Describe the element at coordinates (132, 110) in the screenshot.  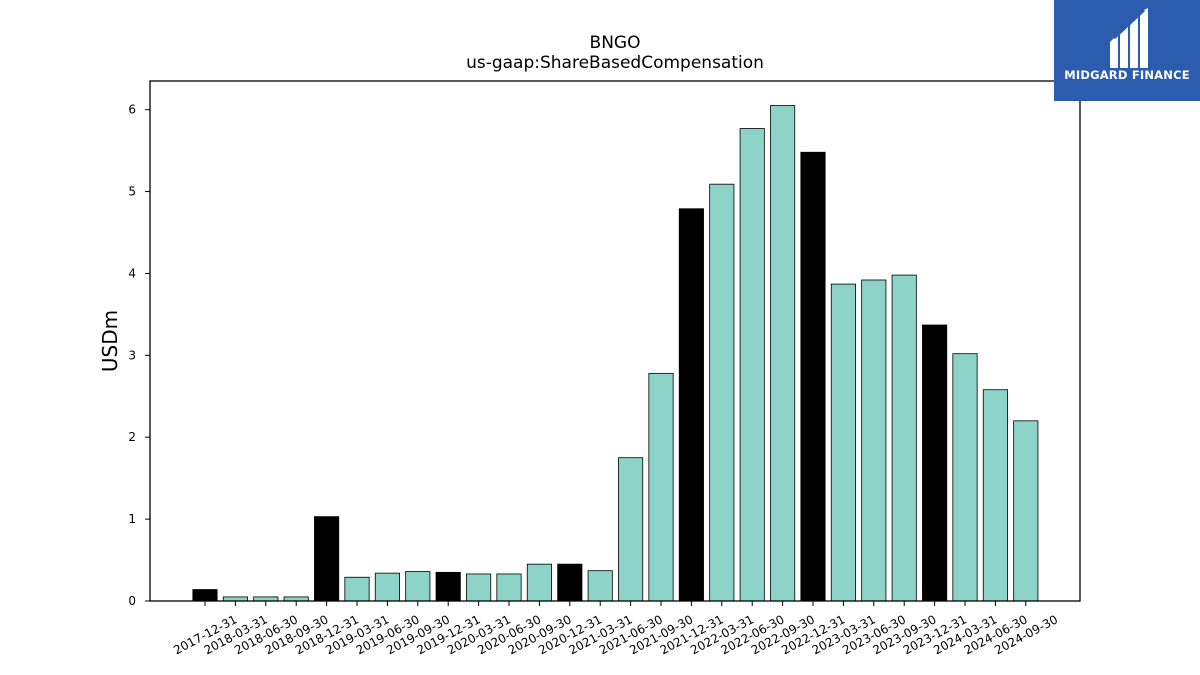
I see `y-tick-label: 6` at that location.